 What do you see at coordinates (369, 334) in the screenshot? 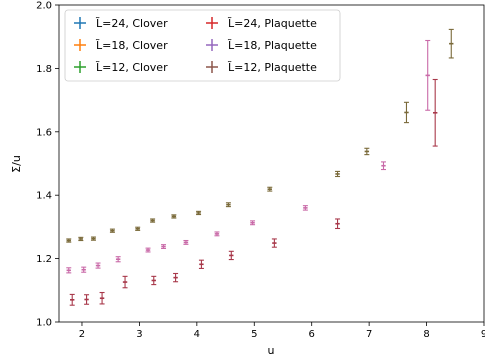
I see `x-tick-label: 7` at bounding box center [369, 334].